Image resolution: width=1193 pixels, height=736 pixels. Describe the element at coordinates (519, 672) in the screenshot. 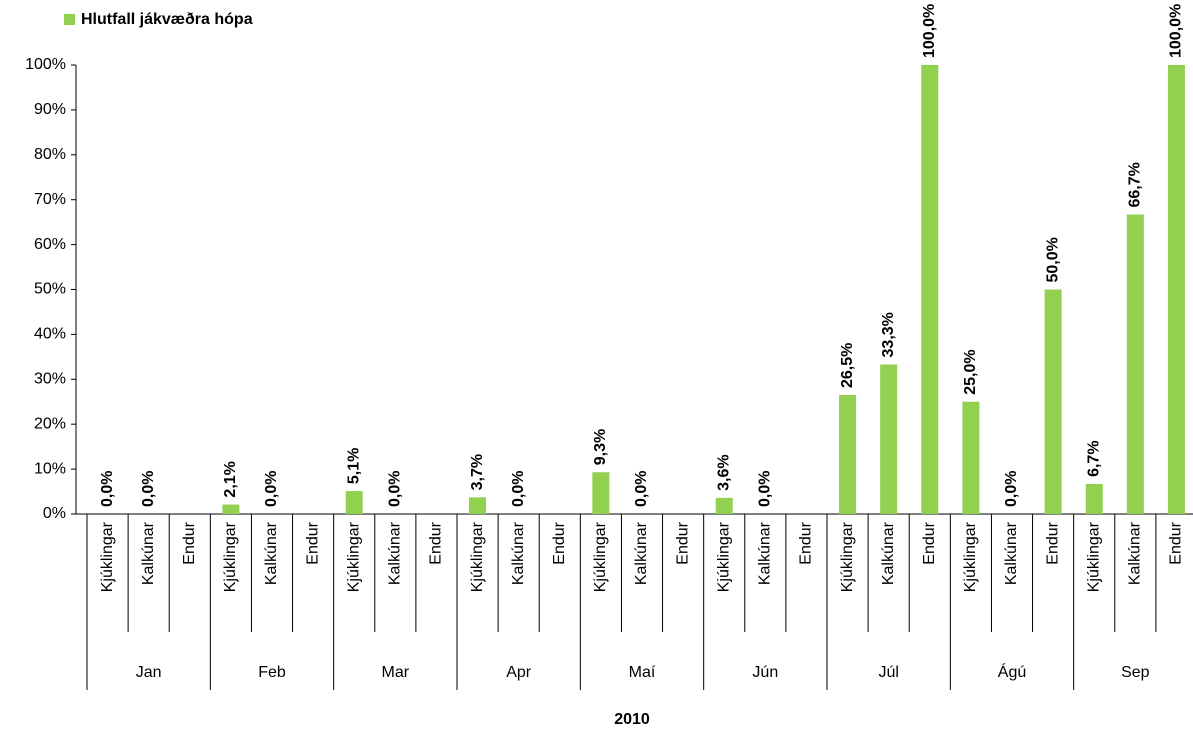

I see `group-label: Apr` at that location.